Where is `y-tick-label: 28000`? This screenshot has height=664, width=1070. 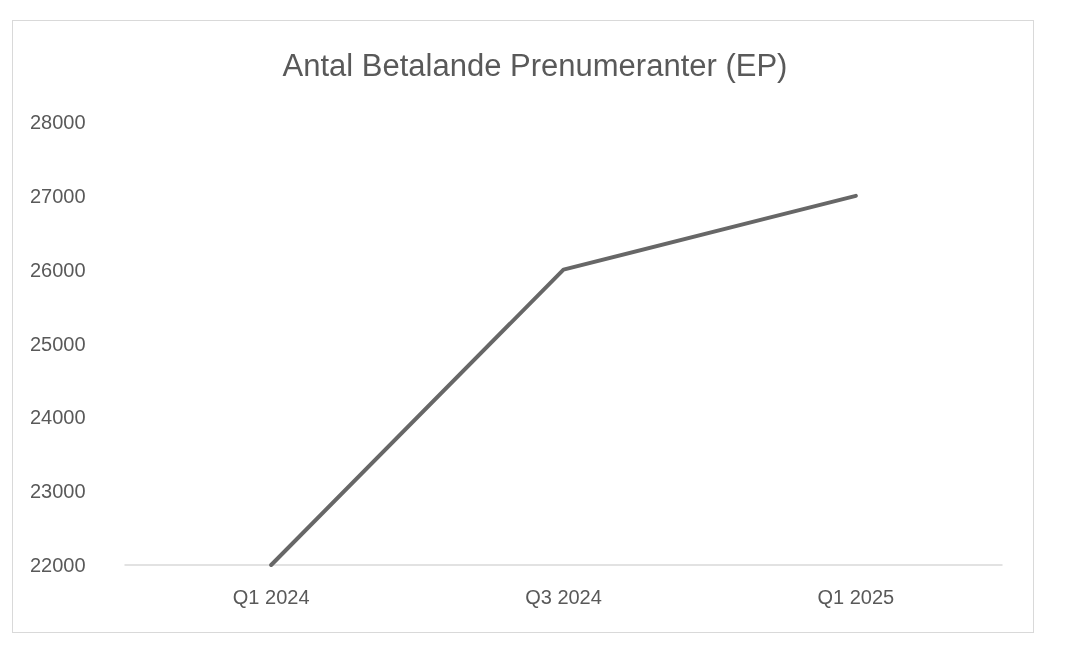 y-tick-label: 28000 is located at coordinates (58, 122).